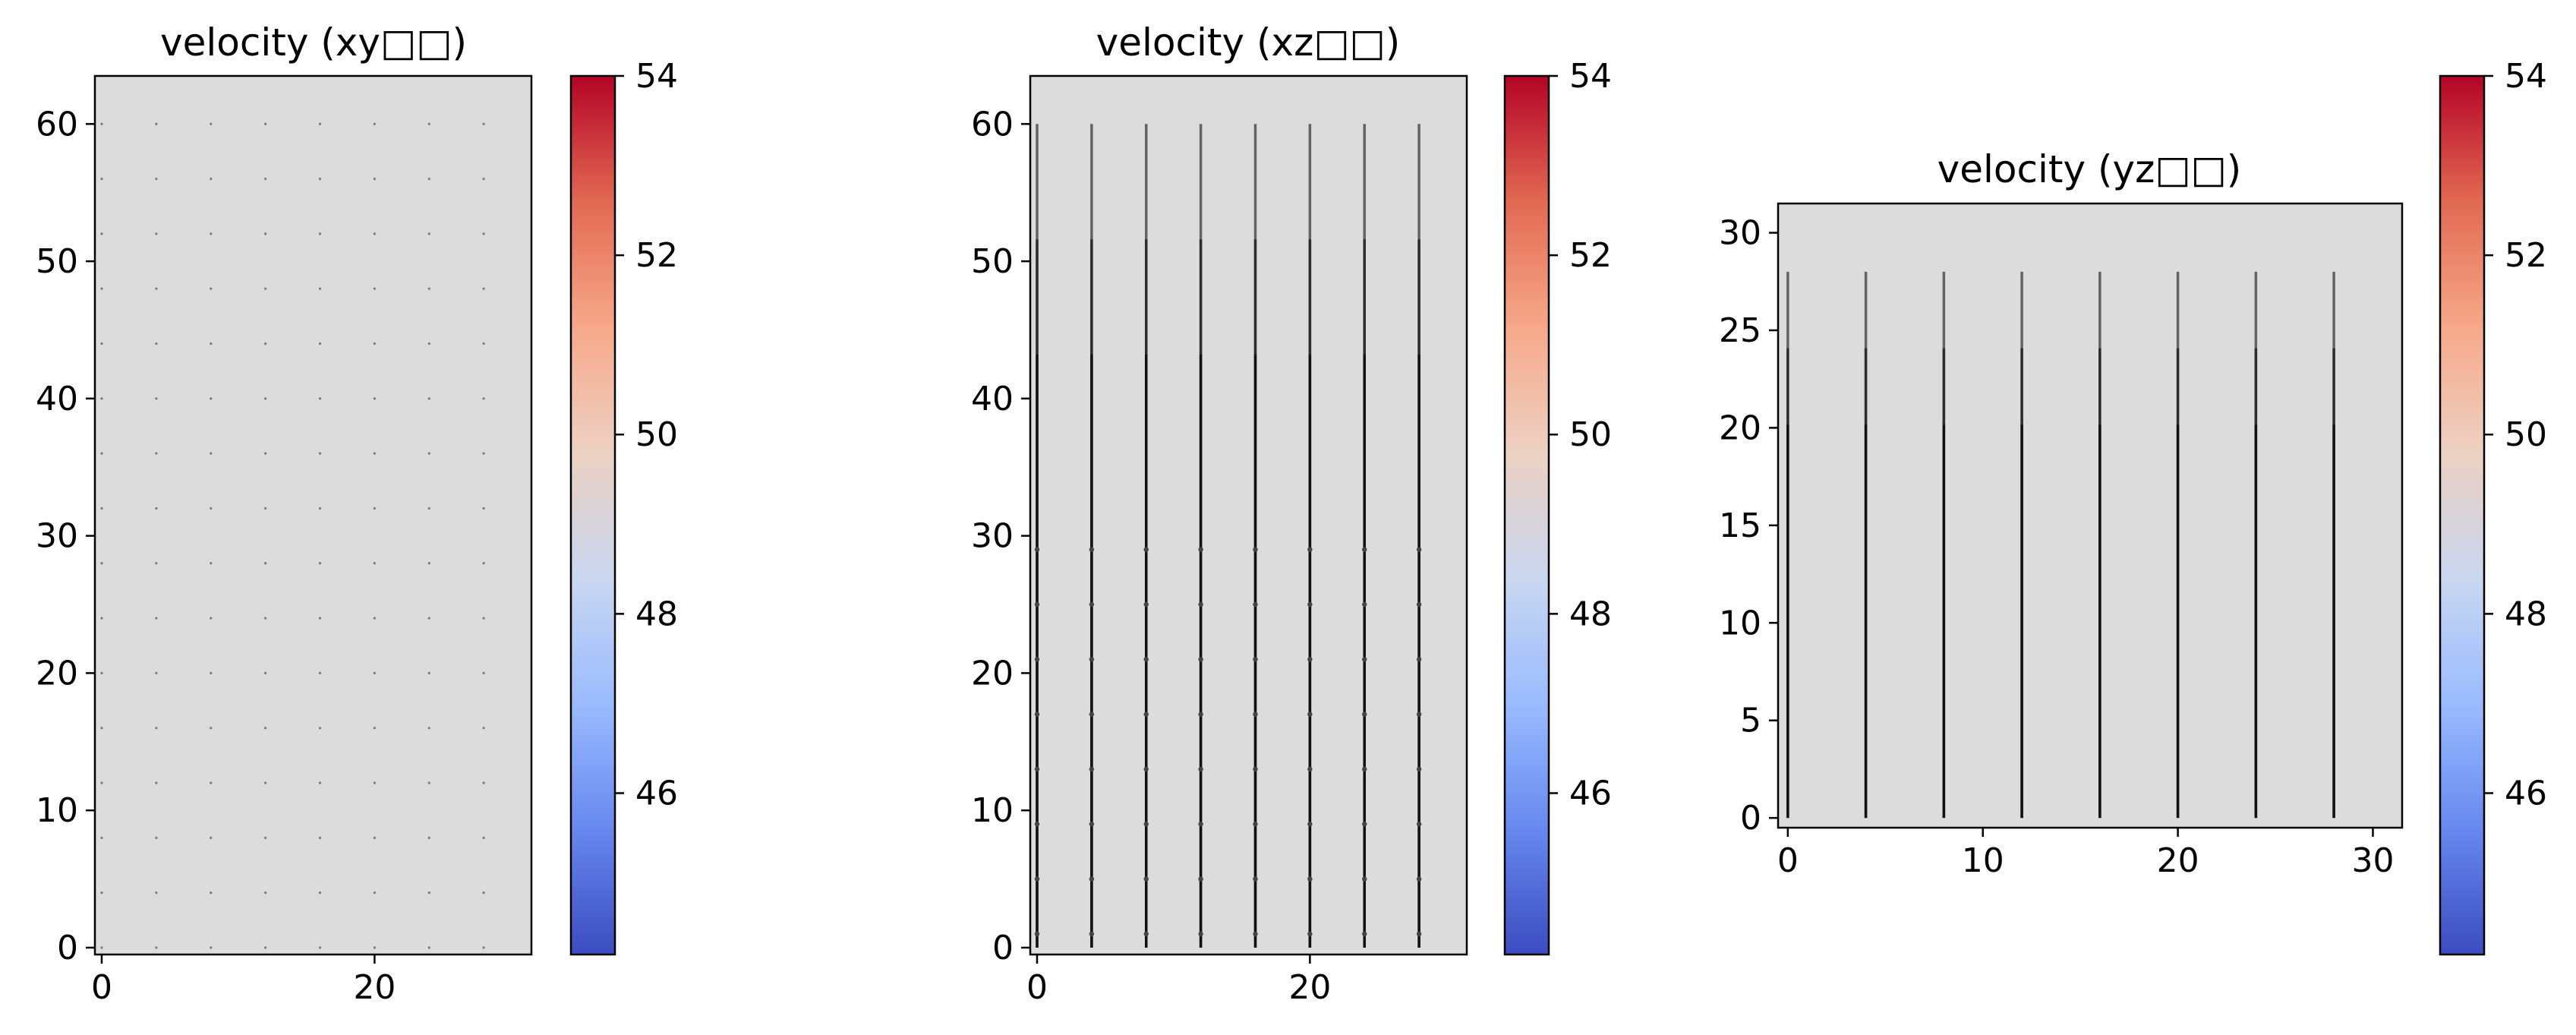 The width and height of the screenshot is (2576, 1035). What do you see at coordinates (2090, 169) in the screenshot?
I see `panel-yz-title: velocity (yz□□)` at bounding box center [2090, 169].